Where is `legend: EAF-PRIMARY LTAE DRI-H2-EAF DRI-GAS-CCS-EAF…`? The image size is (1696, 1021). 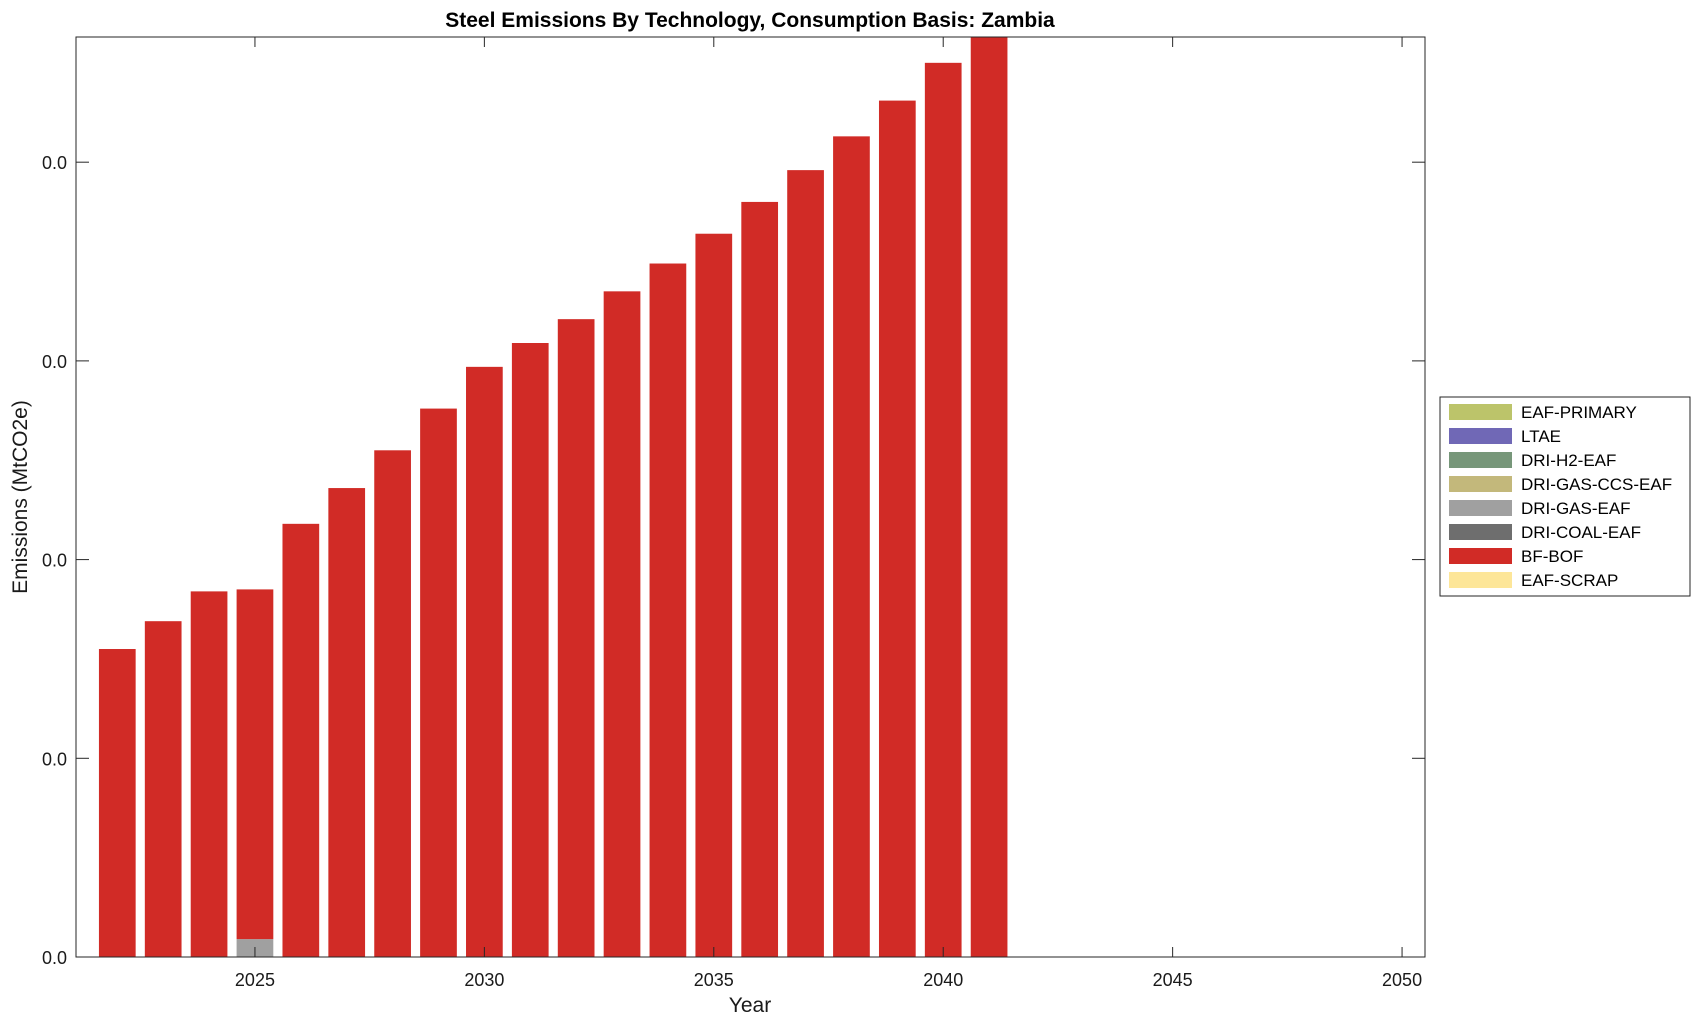
legend: EAF-PRIMARY LTAE DRI-H2-EAF DRI-GAS-CCS-EAF… is located at coordinates (1565, 496).